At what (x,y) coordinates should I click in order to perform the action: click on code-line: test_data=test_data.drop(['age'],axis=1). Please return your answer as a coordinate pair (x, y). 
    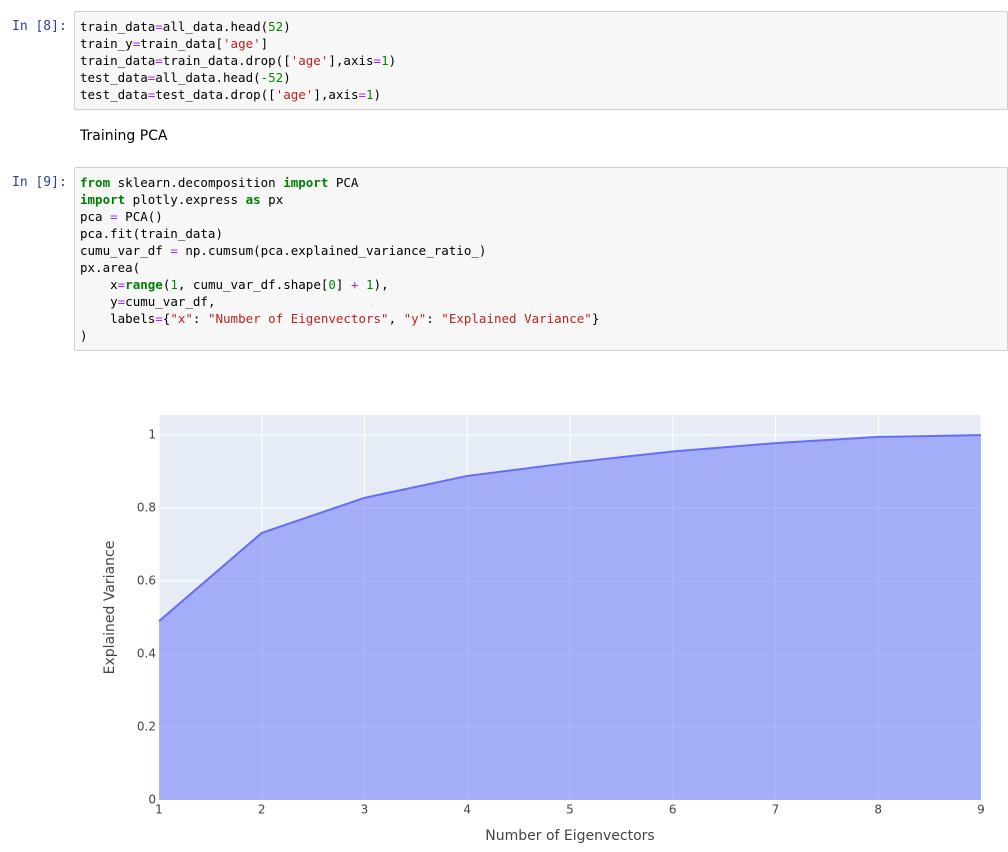
    Looking at the image, I should click on (541, 94).